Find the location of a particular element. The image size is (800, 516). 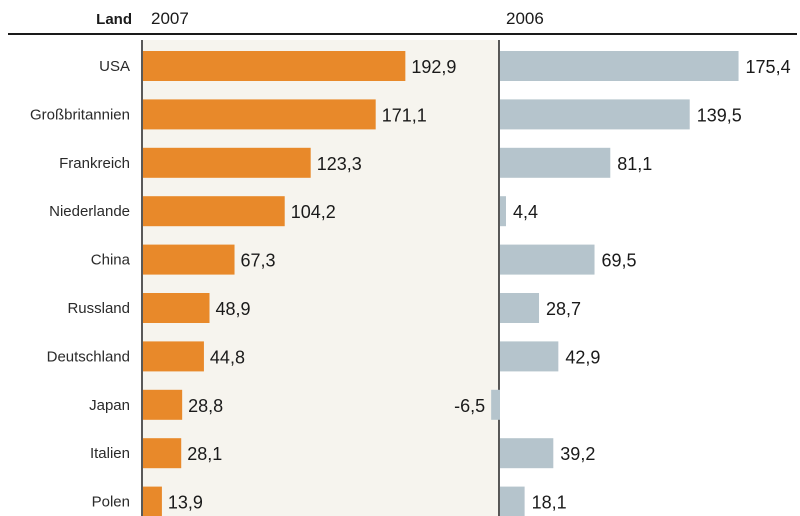

country-label-china: China is located at coordinates (111, 260).